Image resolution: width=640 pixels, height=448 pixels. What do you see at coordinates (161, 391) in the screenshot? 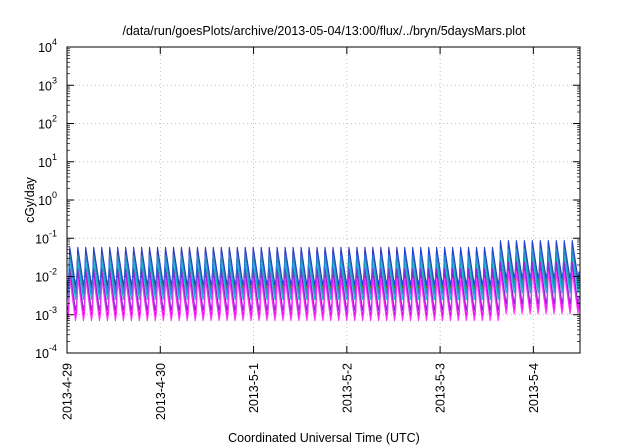
I see `x-tick-label: 2013-4-30` at bounding box center [161, 391].